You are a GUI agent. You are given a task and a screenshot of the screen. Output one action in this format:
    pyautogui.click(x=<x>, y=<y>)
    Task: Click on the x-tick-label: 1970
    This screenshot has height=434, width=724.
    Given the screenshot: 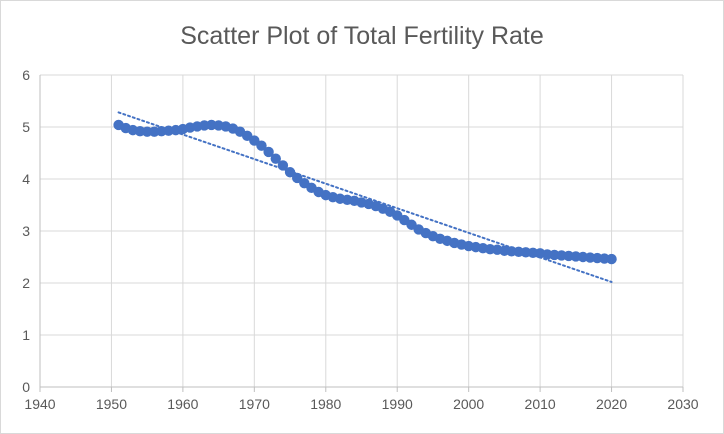 What is the action you would take?
    pyautogui.click(x=254, y=404)
    